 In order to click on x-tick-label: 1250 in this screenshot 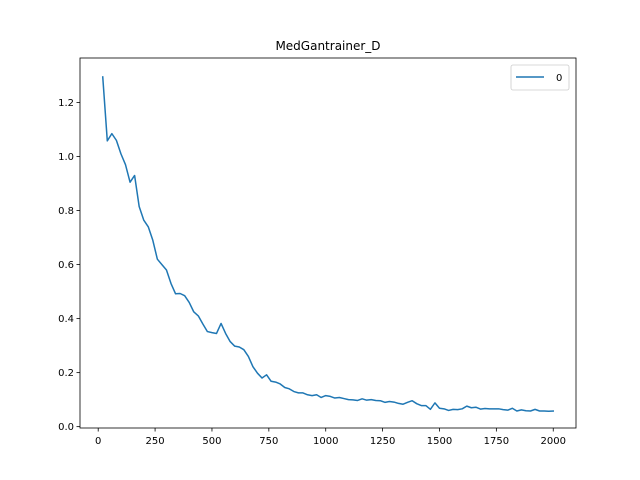, I will do `click(382, 441)`.